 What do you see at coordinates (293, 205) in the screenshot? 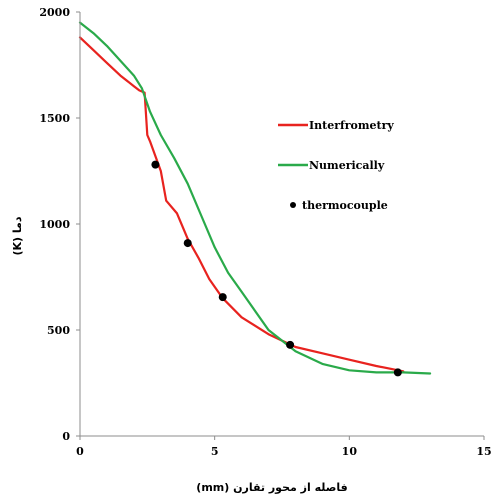
I see `legend-swatch-thermocouple` at bounding box center [293, 205].